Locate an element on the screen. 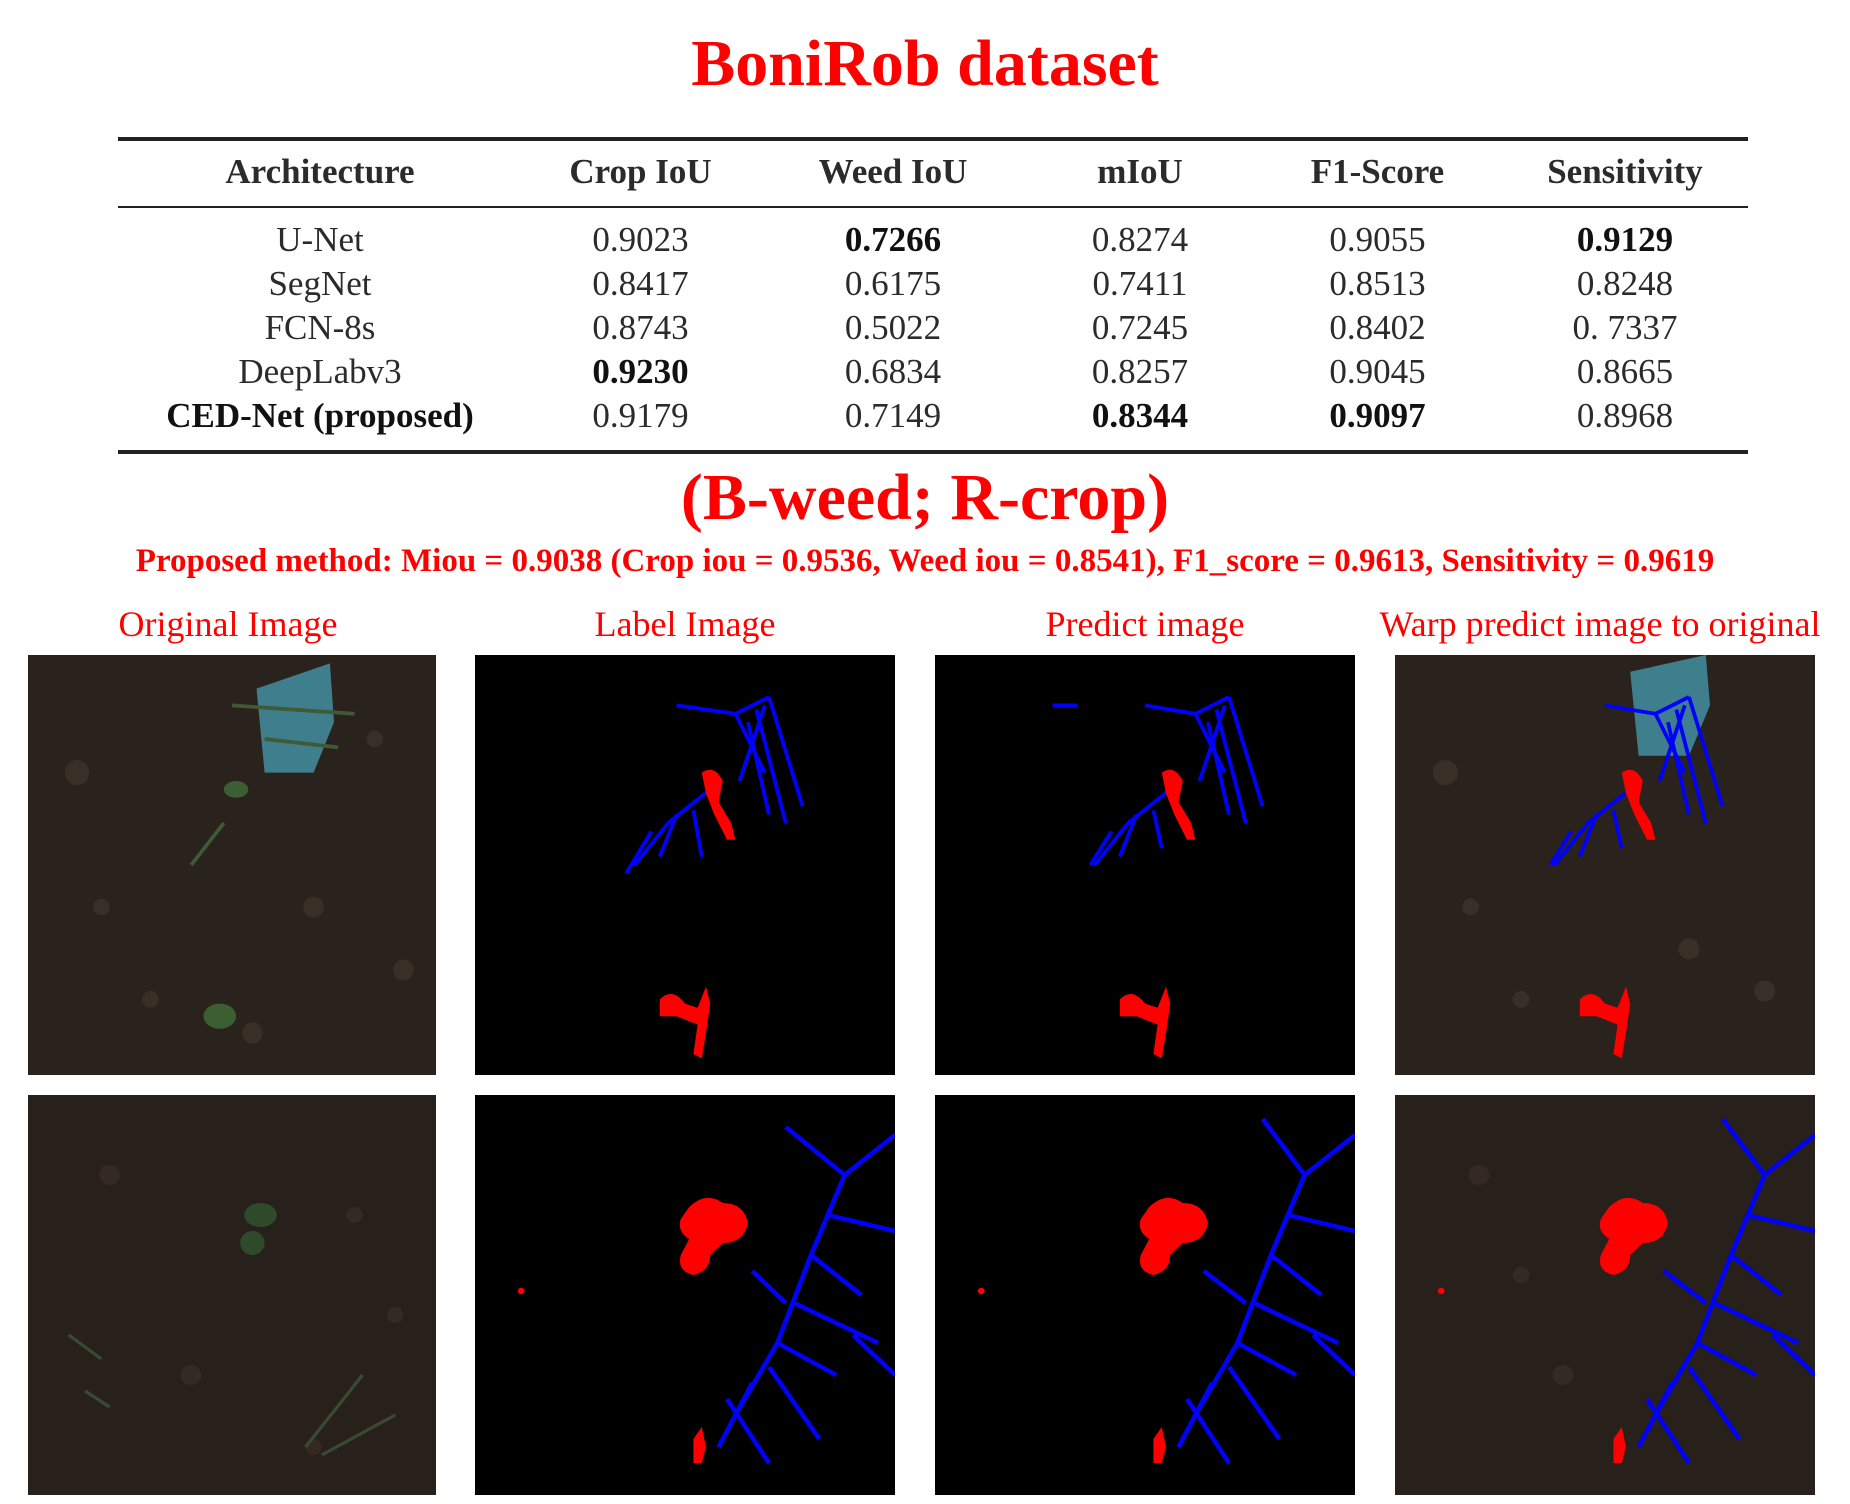 The image size is (1850, 1504). caption-original-image: Original Image is located at coordinates (228, 624).